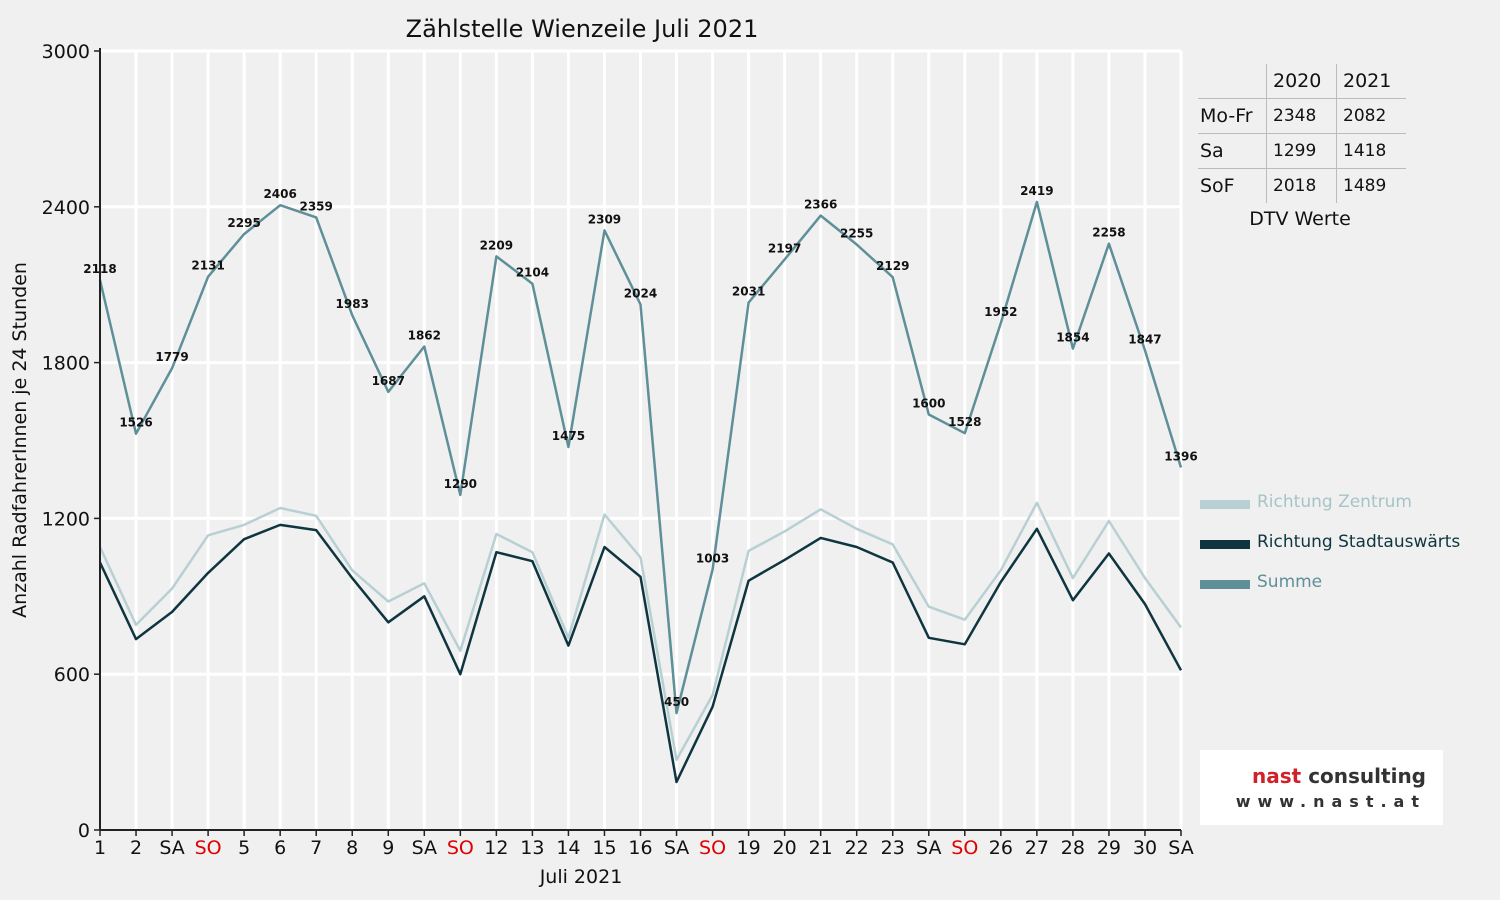  What do you see at coordinates (1072, 338) in the screenshot?
I see `data-label: 1854` at bounding box center [1072, 338].